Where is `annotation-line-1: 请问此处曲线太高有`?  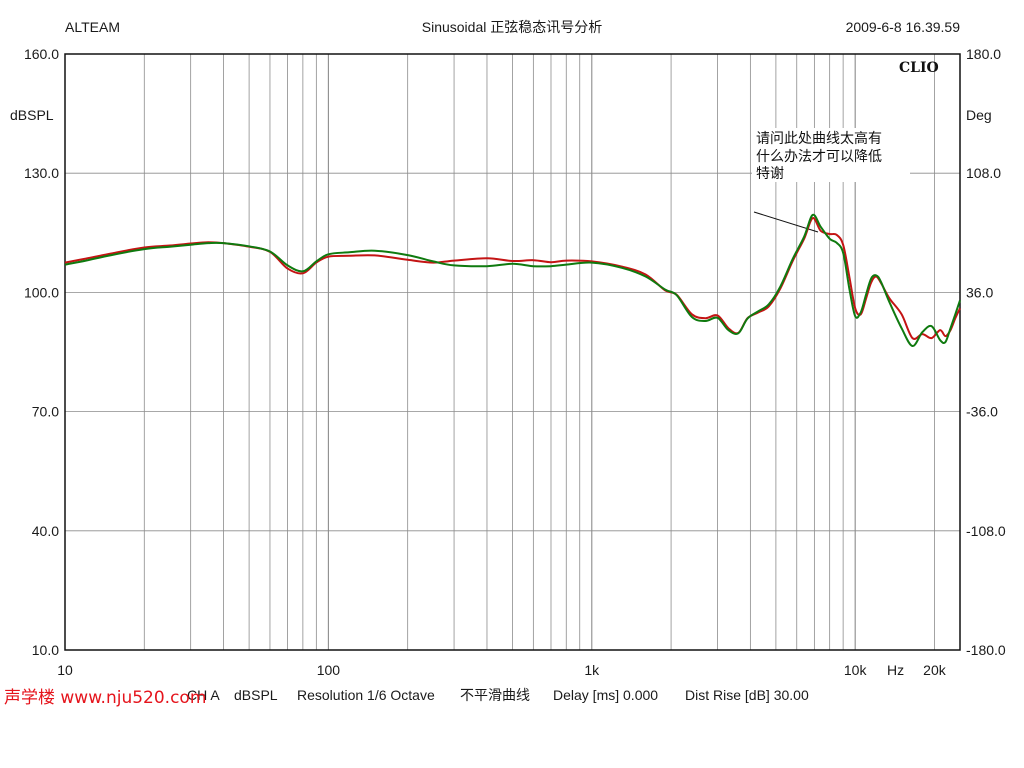 annotation-line-1: 请问此处曲线太高有 is located at coordinates (819, 138).